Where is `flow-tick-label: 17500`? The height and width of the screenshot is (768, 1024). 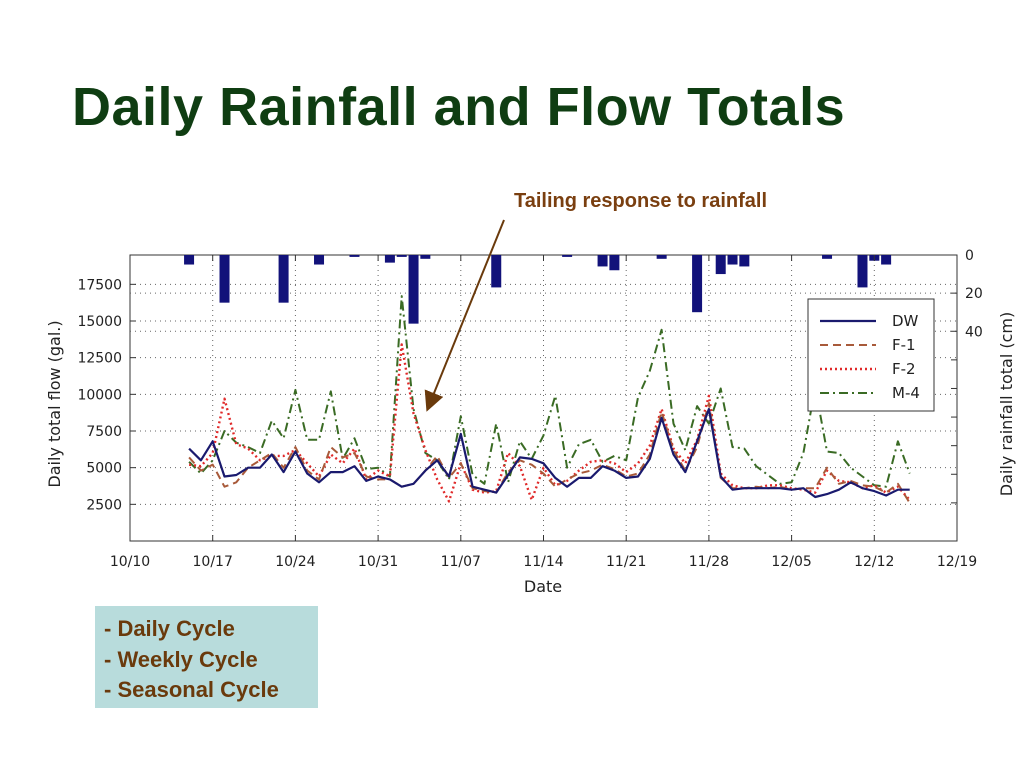
flow-tick-label: 17500 is located at coordinates (99, 285).